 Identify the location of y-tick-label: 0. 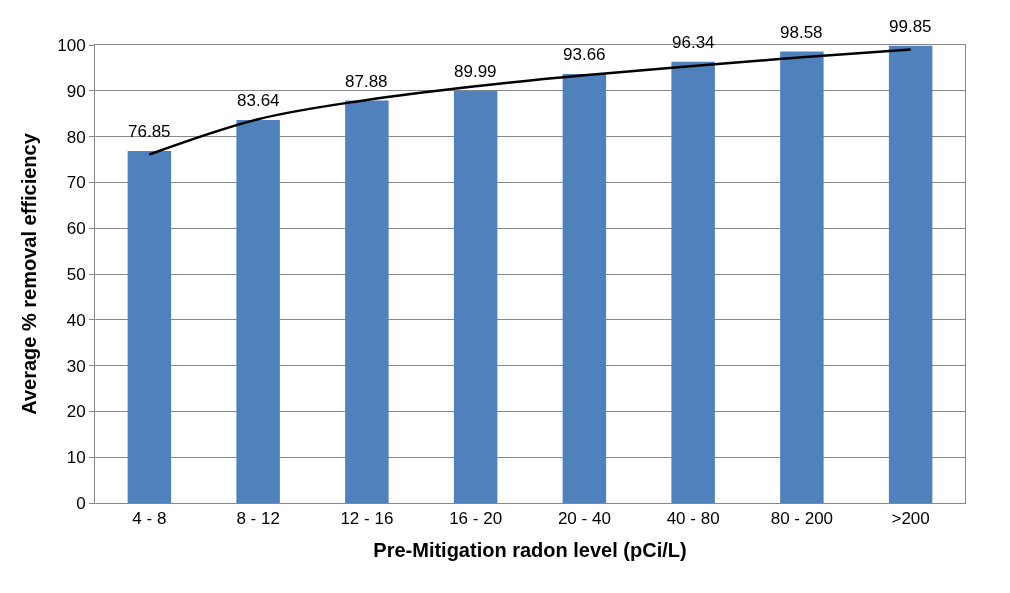
(81, 503).